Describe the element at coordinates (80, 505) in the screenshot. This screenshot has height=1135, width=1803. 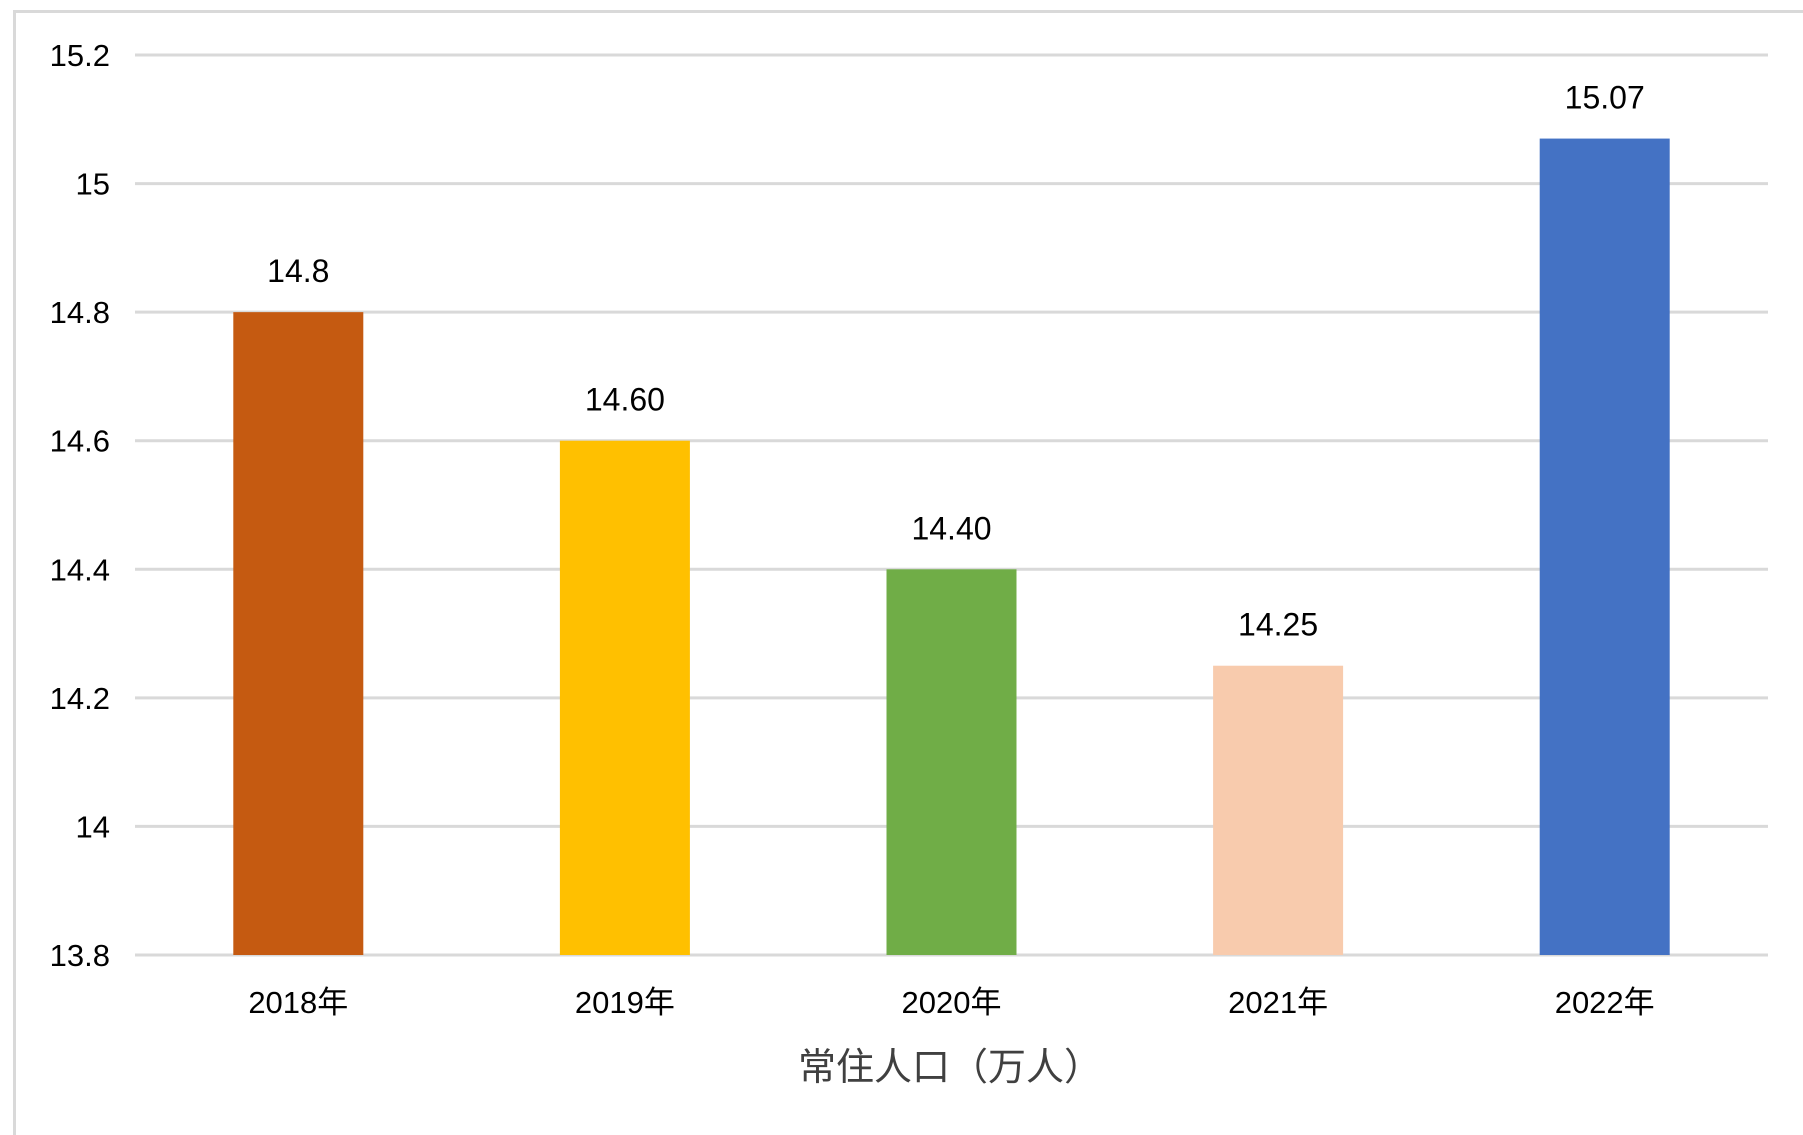
I see `y-axis-tick-labels: 13.8 14 14.2 14.4 14.6 14.8 15 15.2` at that location.